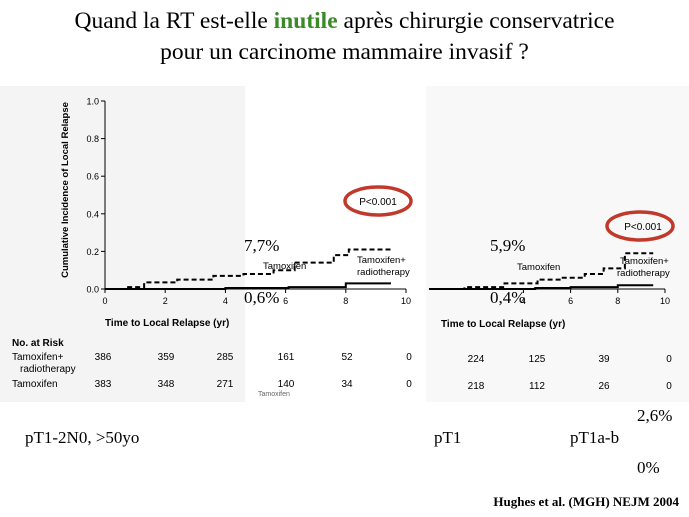  I want to click on right-series-tamoxifen-rt, so click(541, 287).